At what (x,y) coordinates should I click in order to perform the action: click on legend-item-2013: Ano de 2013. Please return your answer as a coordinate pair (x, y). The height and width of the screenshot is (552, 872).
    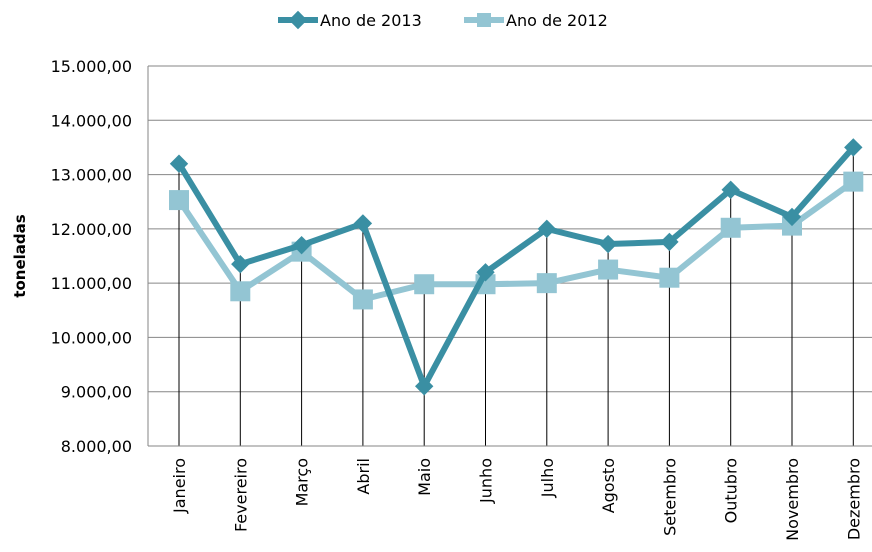
    Looking at the image, I should click on (350, 20).